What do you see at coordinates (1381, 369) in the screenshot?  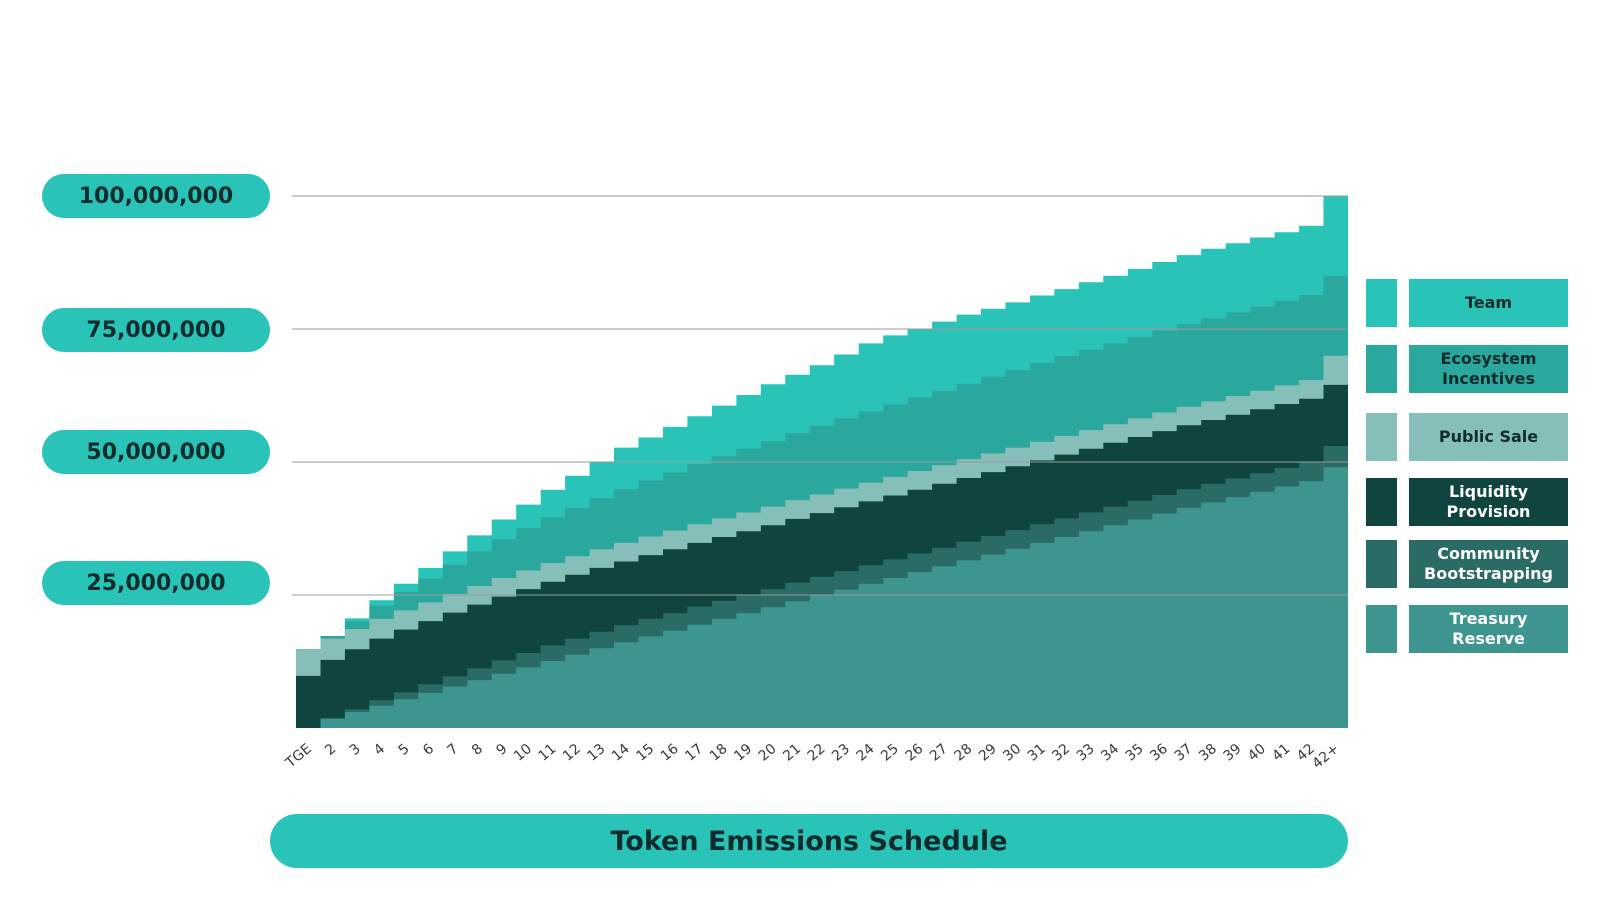 I see `legend-swatch-ecosystem-incentives` at bounding box center [1381, 369].